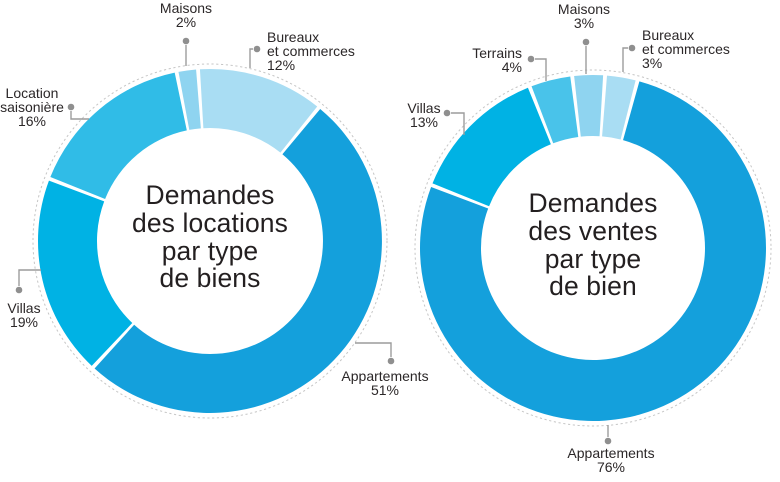 This screenshot has width=780, height=482. I want to click on label-ventes-terrains: Terrains 4%, so click(484, 60).